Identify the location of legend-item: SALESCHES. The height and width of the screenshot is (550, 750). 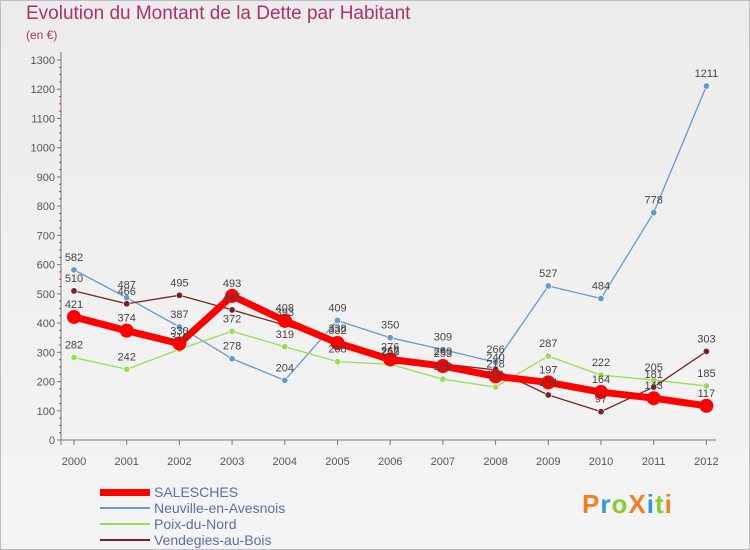
(192, 492).